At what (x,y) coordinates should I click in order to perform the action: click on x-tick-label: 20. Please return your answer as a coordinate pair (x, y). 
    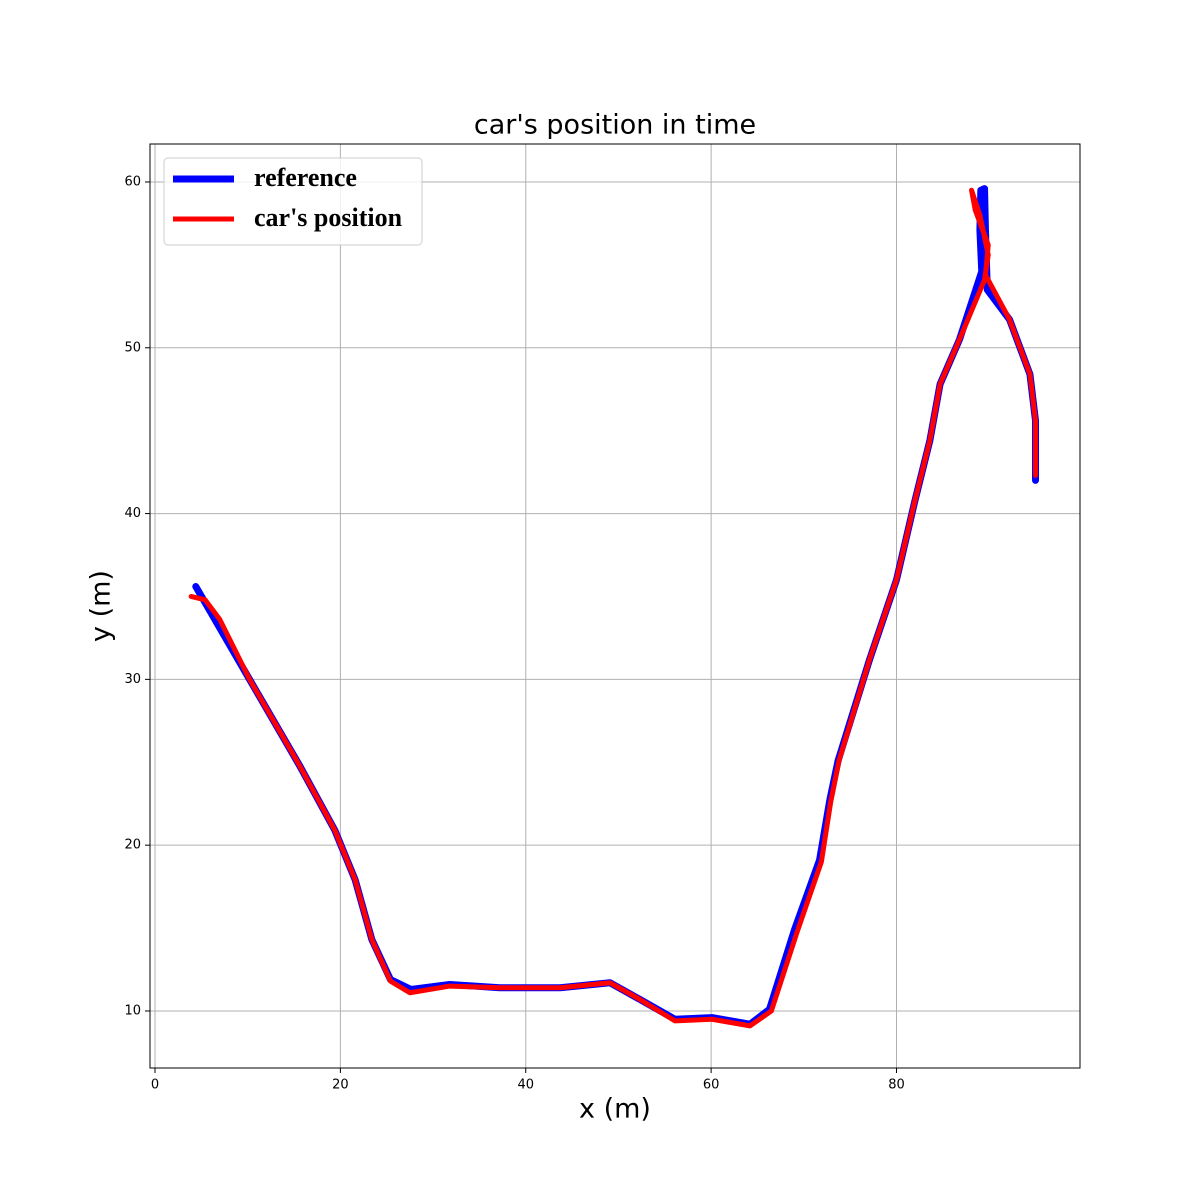
    Looking at the image, I should click on (340, 1085).